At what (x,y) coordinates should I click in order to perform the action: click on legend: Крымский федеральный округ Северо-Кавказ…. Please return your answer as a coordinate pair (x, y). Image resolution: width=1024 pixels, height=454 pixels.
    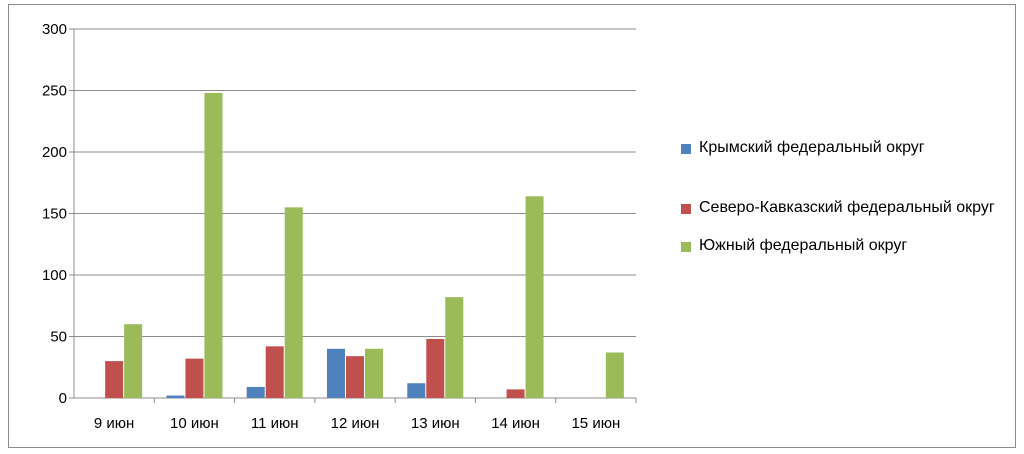
    Looking at the image, I should click on (851, 197).